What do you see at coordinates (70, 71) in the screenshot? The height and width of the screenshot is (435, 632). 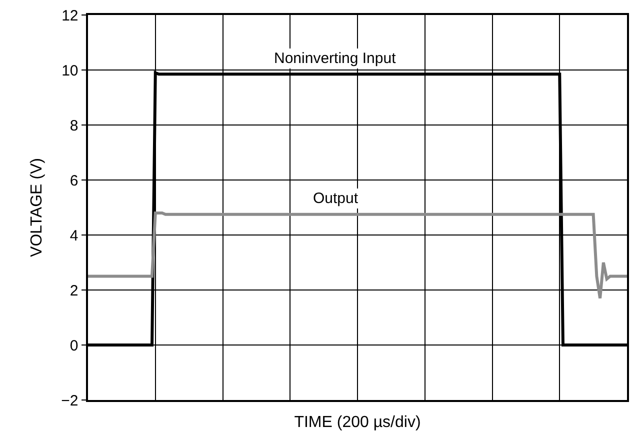 I see `y-tick-label: 10` at bounding box center [70, 71].